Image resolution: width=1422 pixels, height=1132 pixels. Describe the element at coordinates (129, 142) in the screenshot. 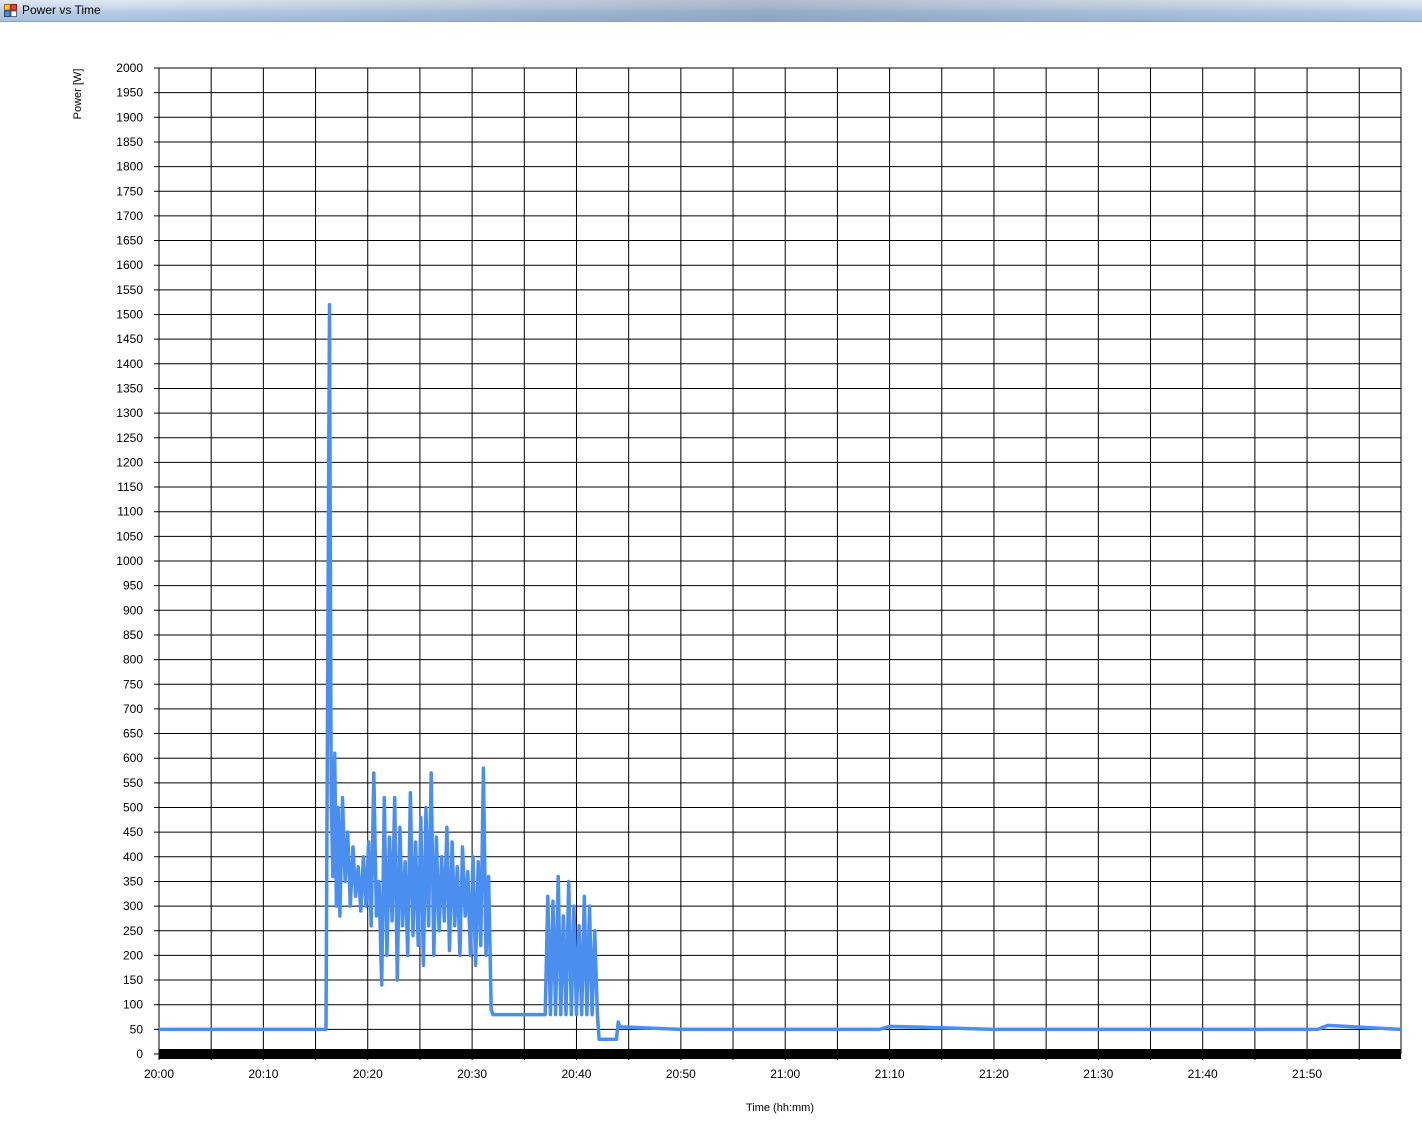

I see `y-tick-label: 1850` at that location.